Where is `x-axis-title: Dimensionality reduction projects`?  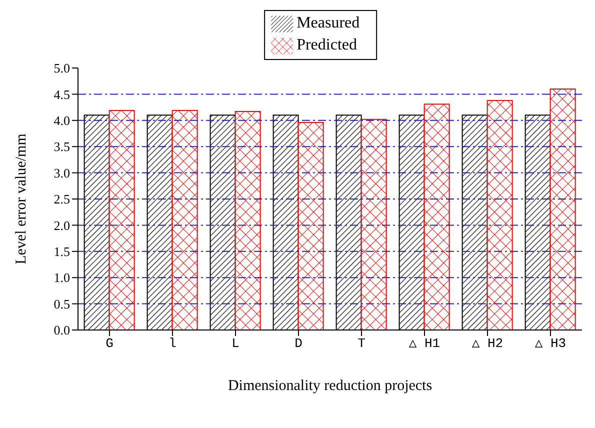 x-axis-title: Dimensionality reduction projects is located at coordinates (330, 386).